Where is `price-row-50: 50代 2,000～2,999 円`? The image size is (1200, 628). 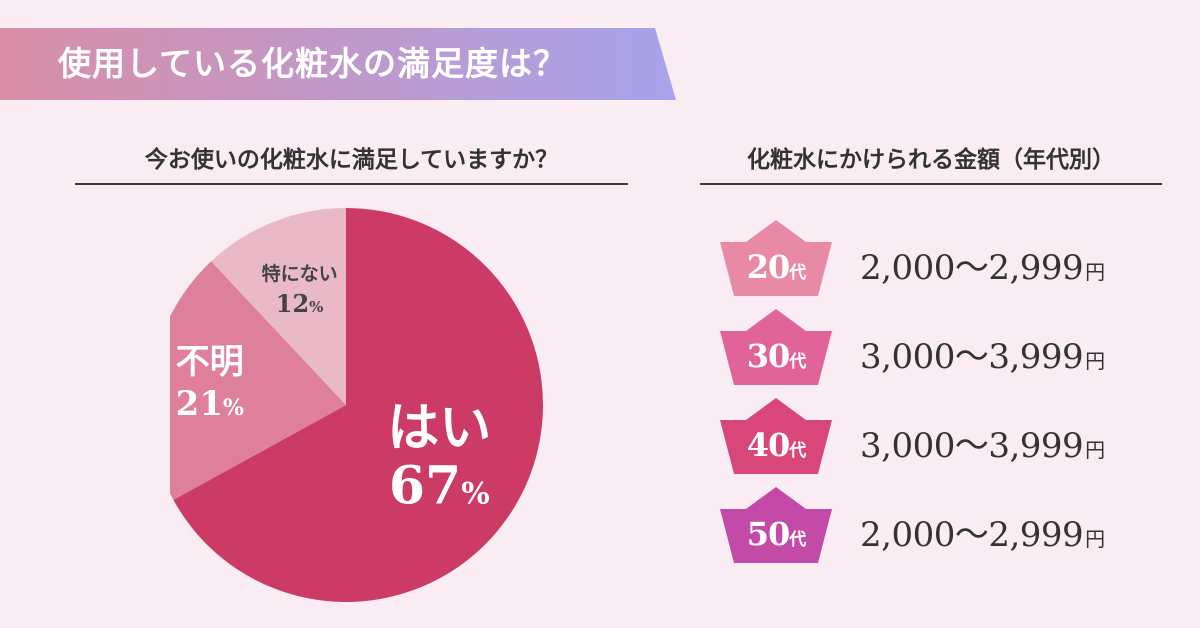
price-row-50: 50代 2,000～2,999 円 is located at coordinates (928, 525).